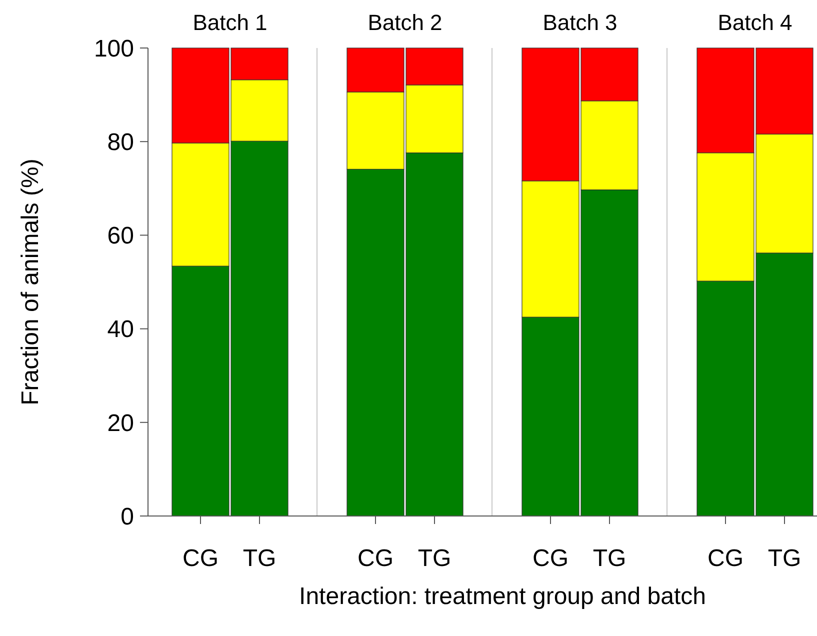 This screenshot has height=636, width=817. Describe the element at coordinates (120, 142) in the screenshot. I see `y-tick-label: 80` at that location.